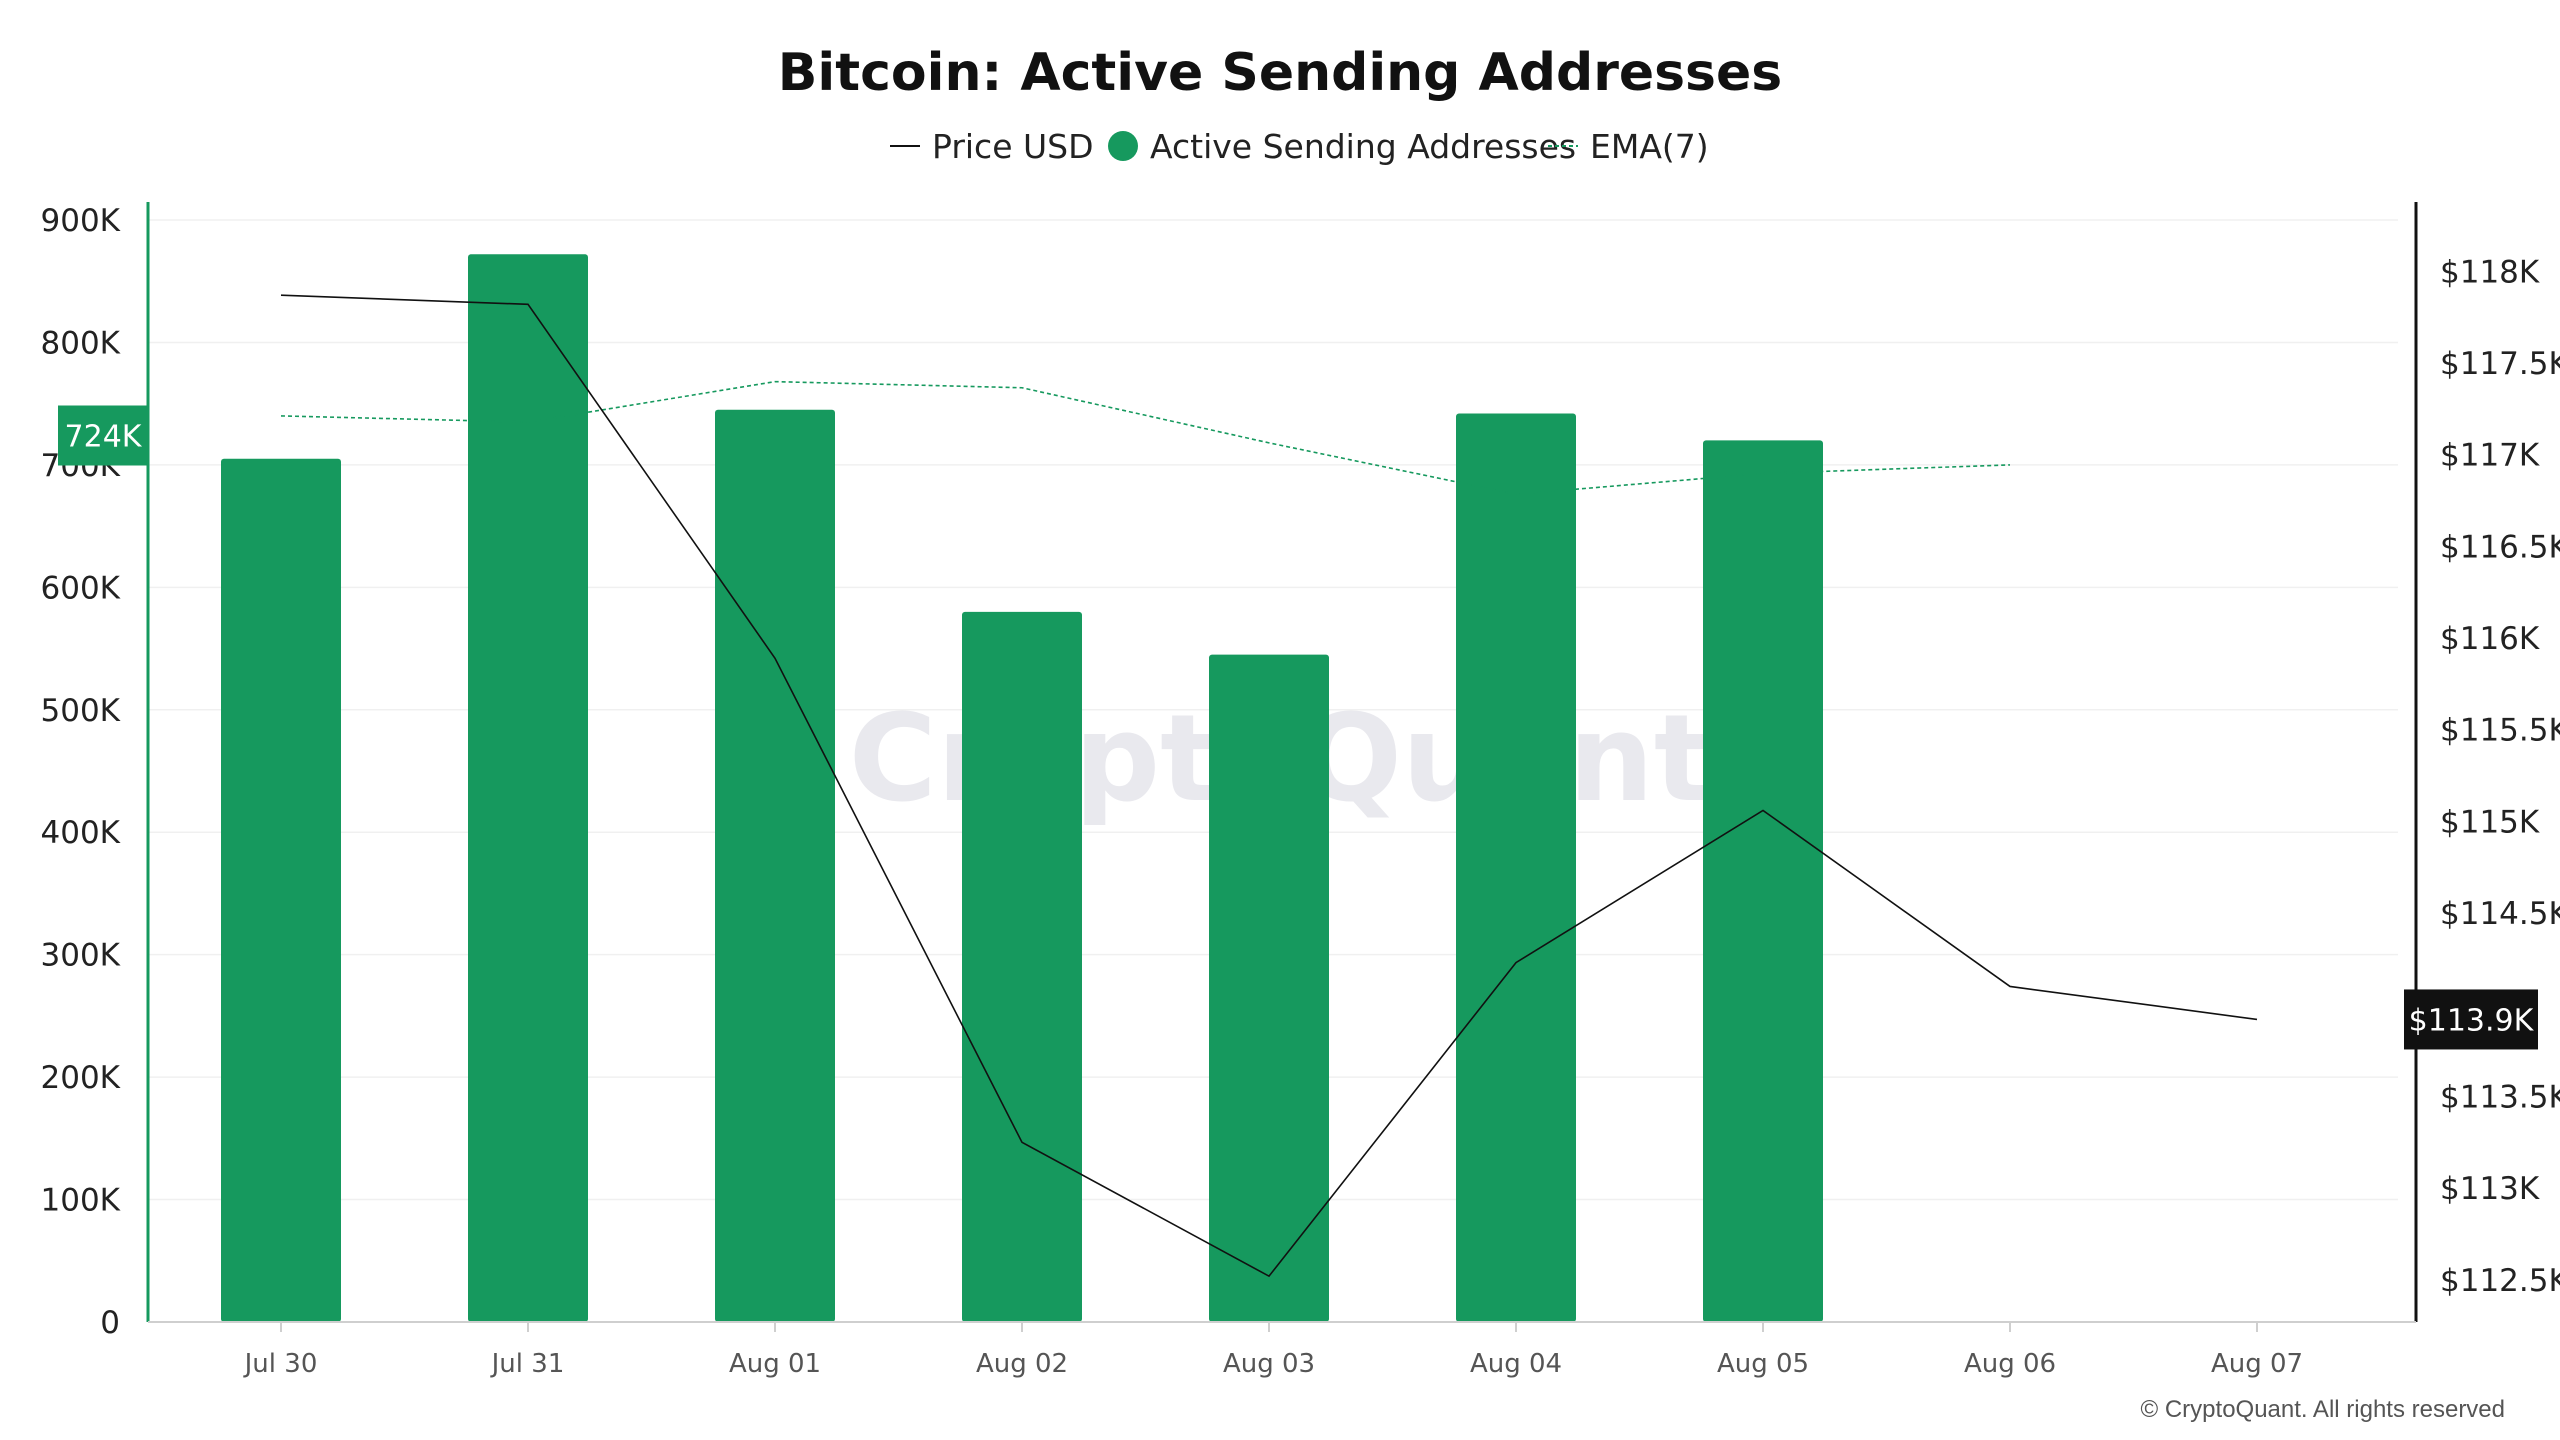  What do you see at coordinates (2500, 914) in the screenshot?
I see `y-right-tick-4: $114.5K` at bounding box center [2500, 914].